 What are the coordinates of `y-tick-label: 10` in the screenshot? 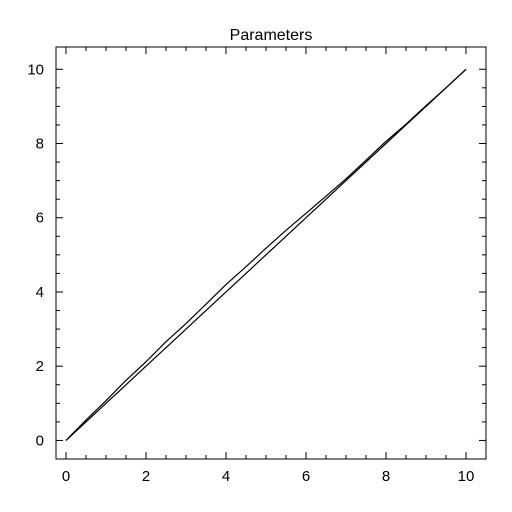 It's located at (35, 69).